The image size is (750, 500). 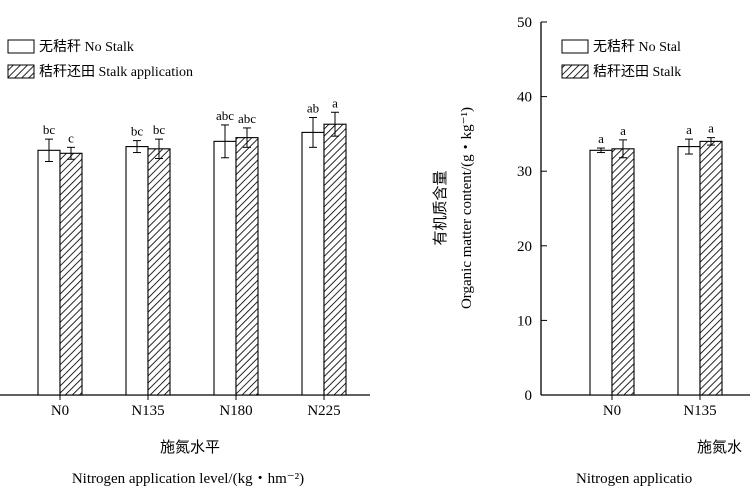 What do you see at coordinates (656, 270) in the screenshot?
I see `right-bar-group: a a N0 a a N135` at bounding box center [656, 270].